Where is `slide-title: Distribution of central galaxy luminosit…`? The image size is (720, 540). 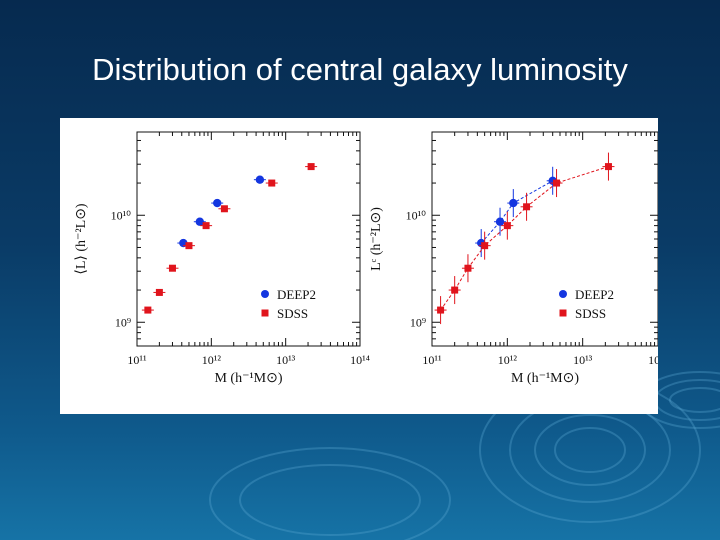 slide-title: Distribution of central galaxy luminosit… is located at coordinates (360, 69).